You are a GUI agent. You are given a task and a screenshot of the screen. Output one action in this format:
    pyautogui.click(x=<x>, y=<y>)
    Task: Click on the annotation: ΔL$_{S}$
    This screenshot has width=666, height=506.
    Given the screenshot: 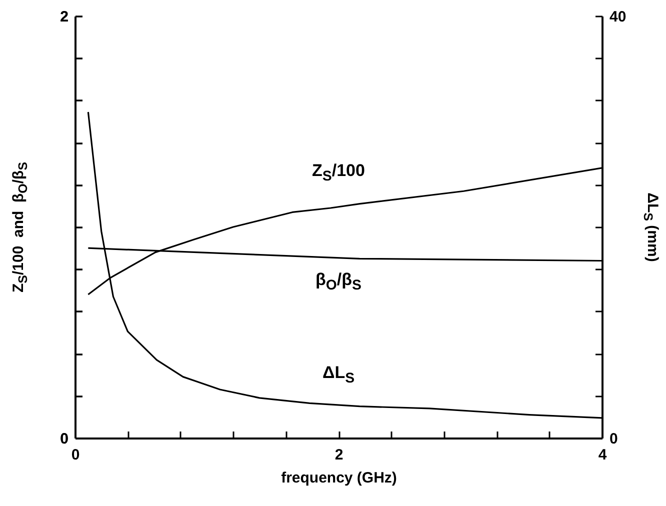 What is the action you would take?
    pyautogui.click(x=338, y=374)
    